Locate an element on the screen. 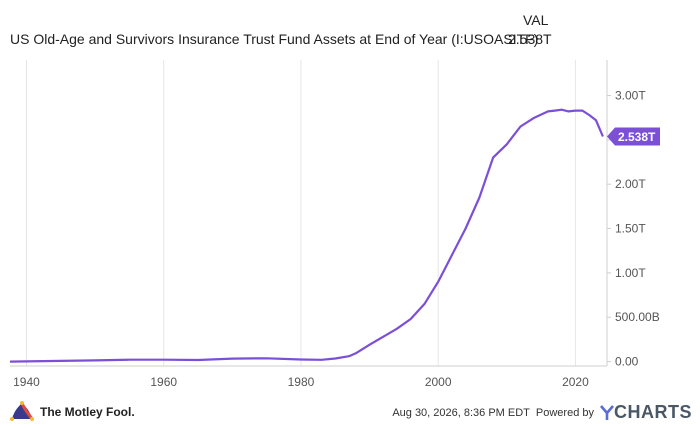  last-value-badge is located at coordinates (633, 136).